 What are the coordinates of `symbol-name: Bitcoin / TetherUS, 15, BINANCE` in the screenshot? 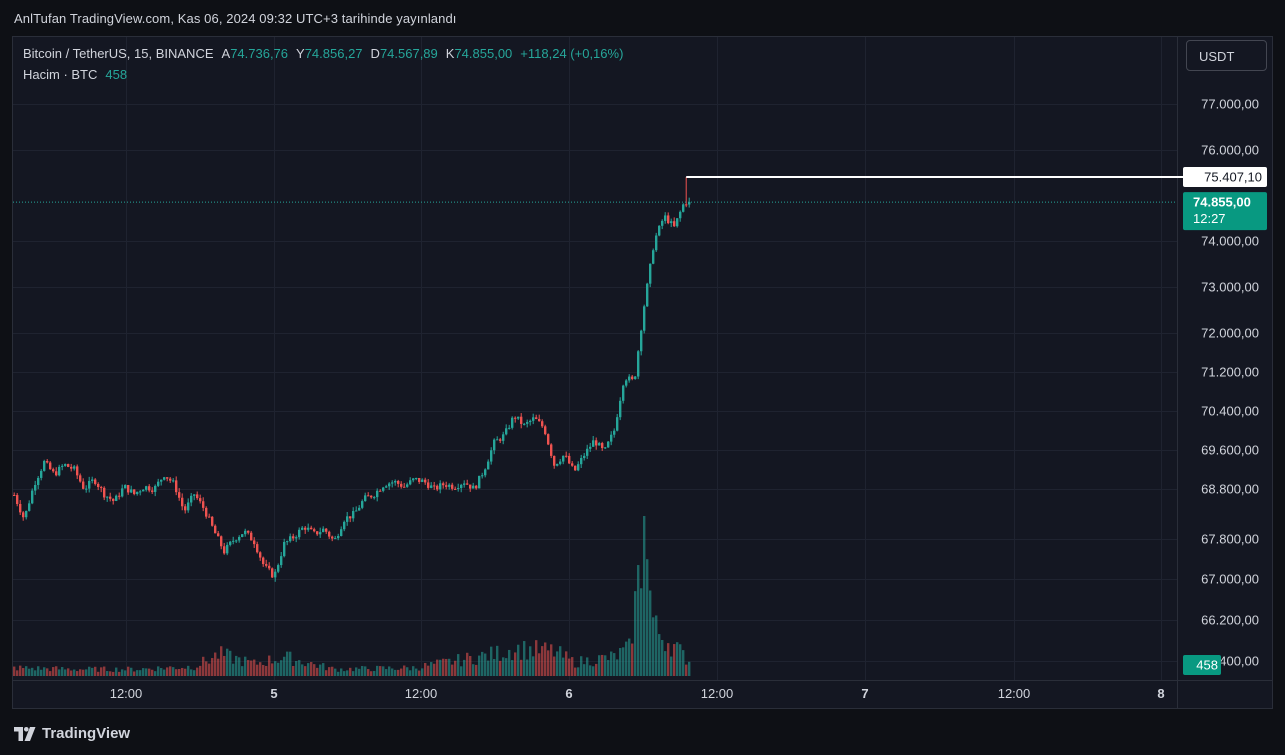 It's located at (118, 53).